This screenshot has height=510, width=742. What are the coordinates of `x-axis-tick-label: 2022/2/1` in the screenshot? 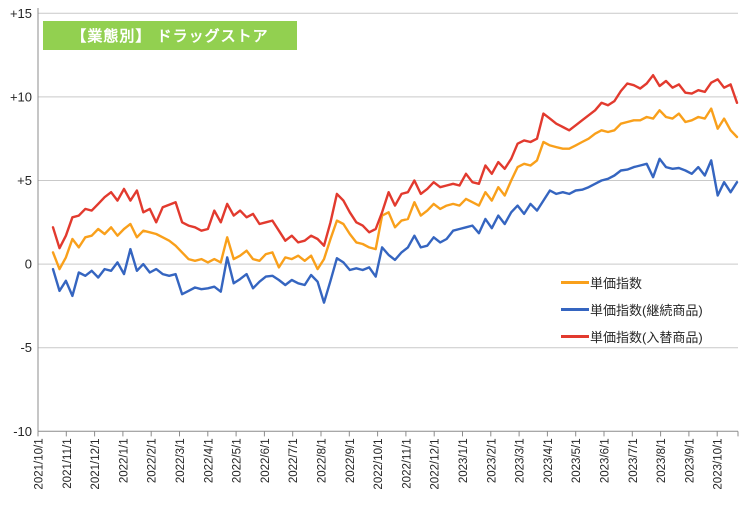 It's located at (153, 460).